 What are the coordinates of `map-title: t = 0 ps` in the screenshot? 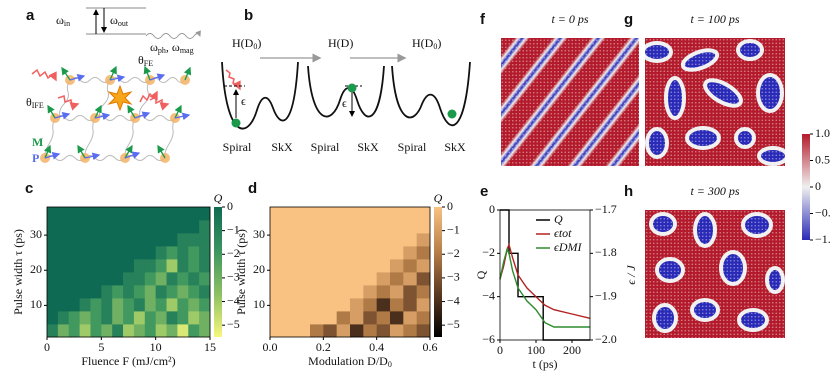 It's located at (569, 19).